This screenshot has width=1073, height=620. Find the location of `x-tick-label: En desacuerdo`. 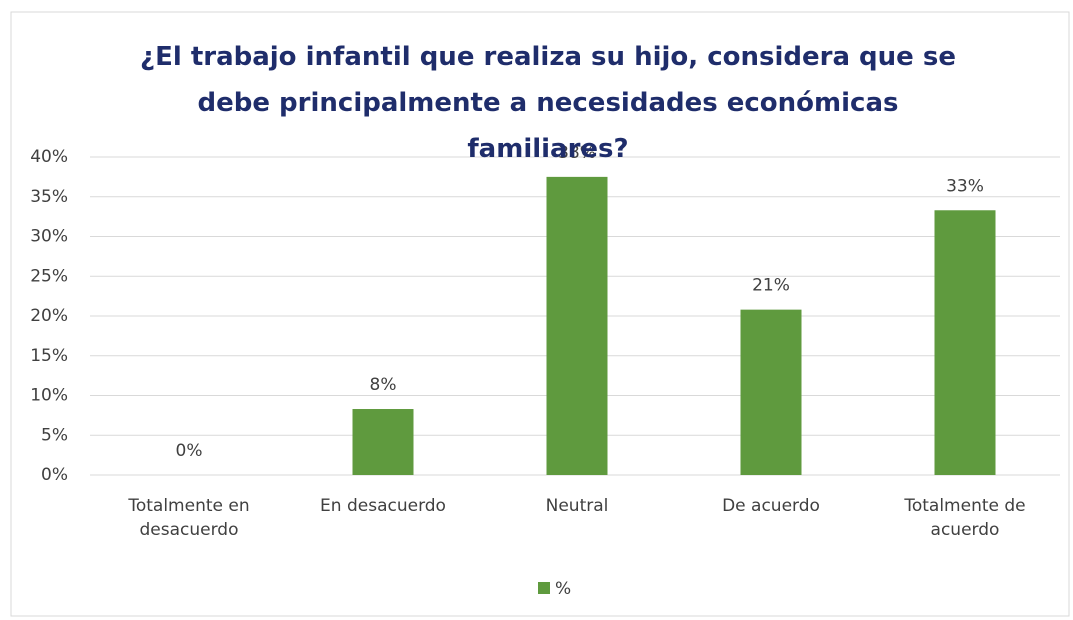

x-tick-label: En desacuerdo is located at coordinates (383, 506).